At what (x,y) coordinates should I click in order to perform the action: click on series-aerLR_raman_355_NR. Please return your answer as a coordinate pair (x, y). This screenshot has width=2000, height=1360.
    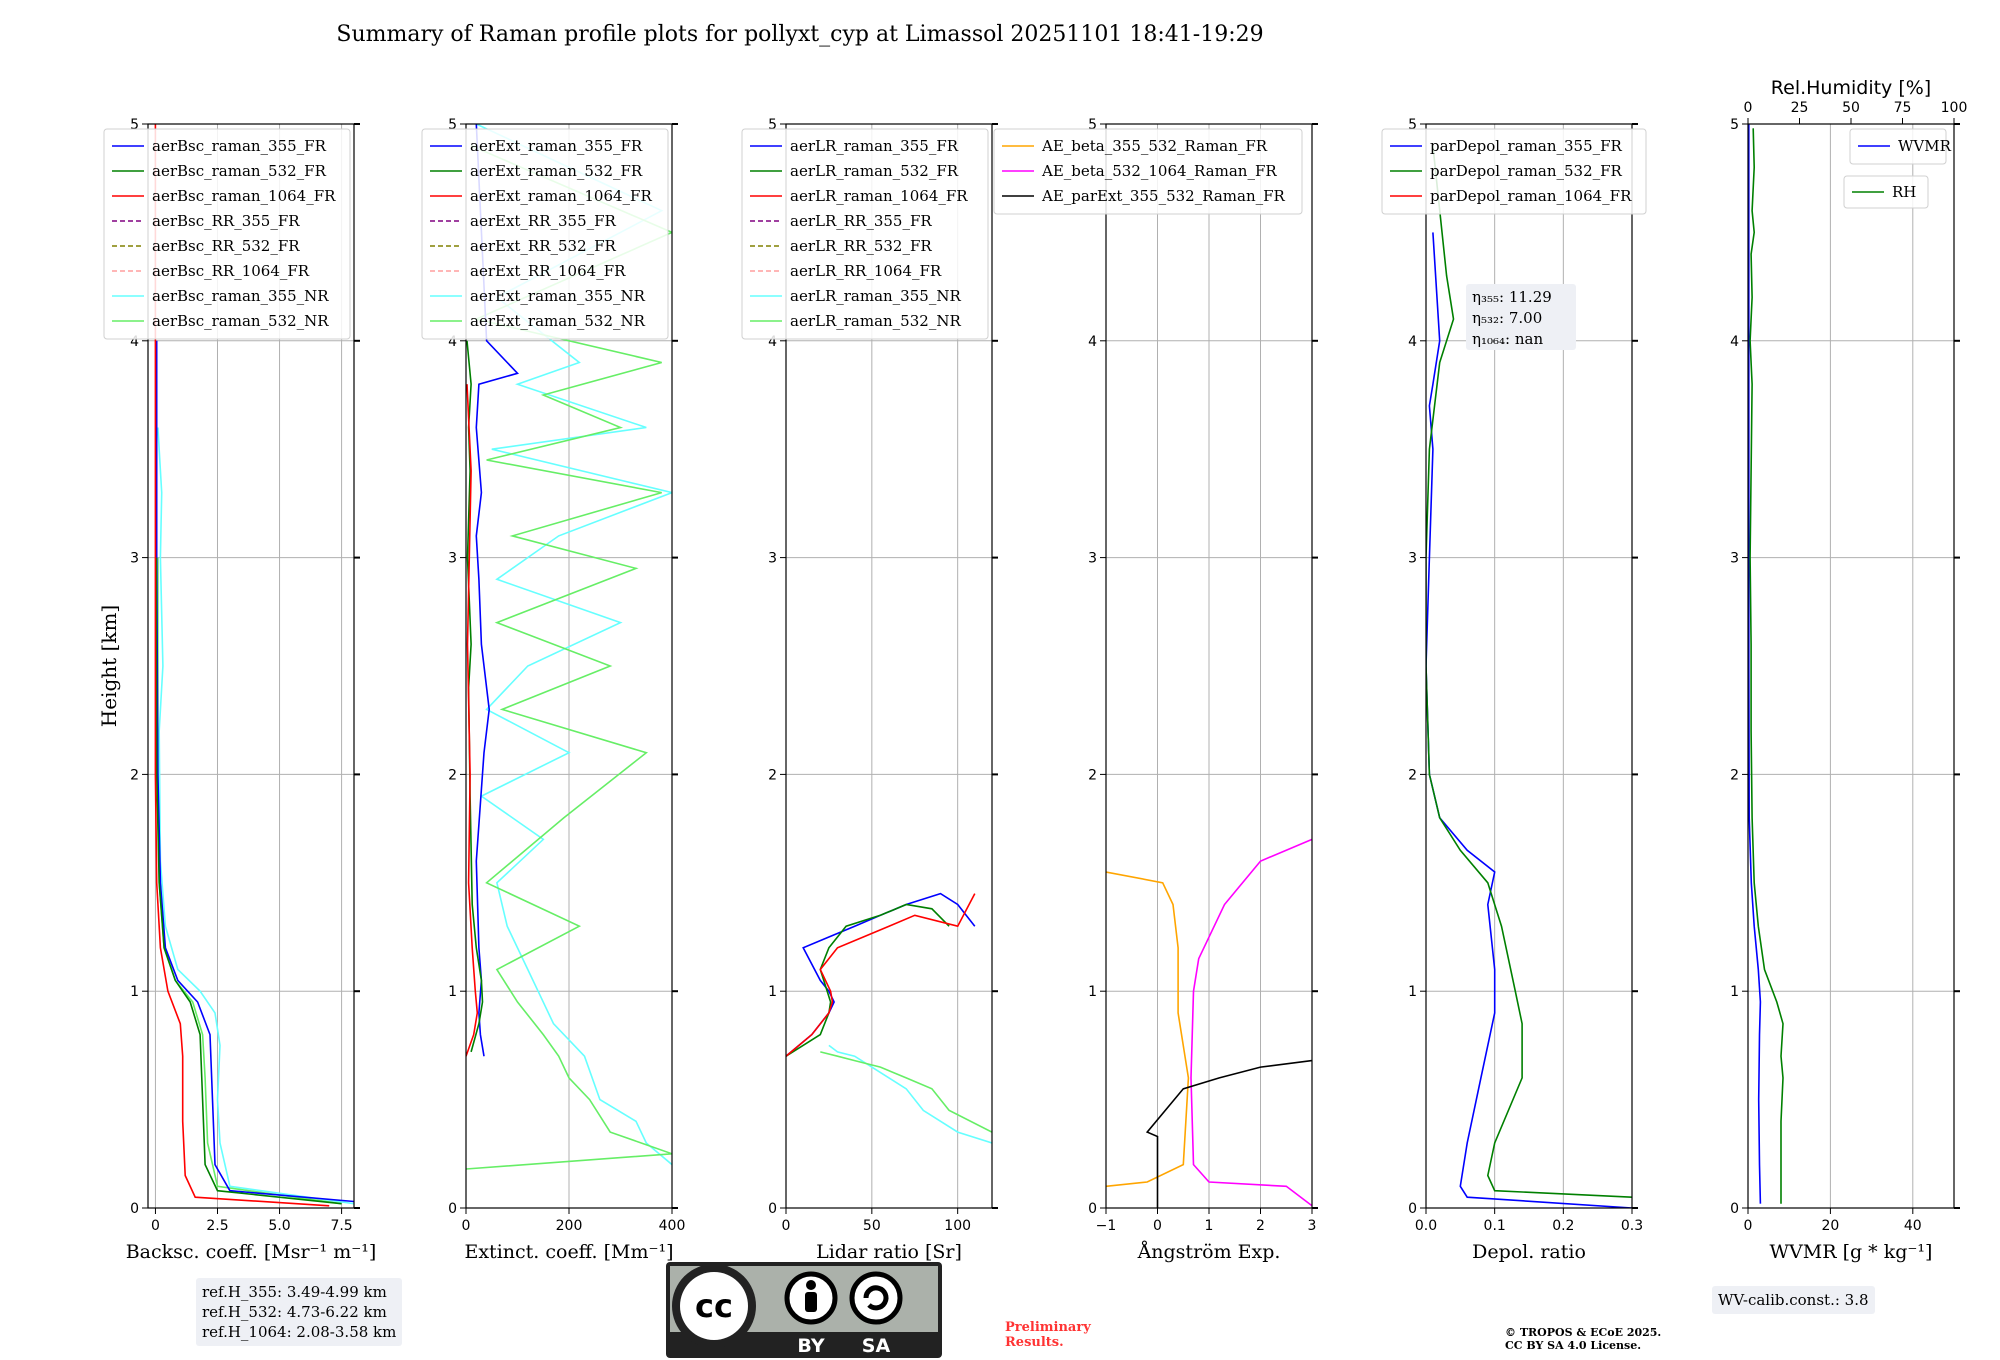
    Looking at the image, I should click on (910, 1094).